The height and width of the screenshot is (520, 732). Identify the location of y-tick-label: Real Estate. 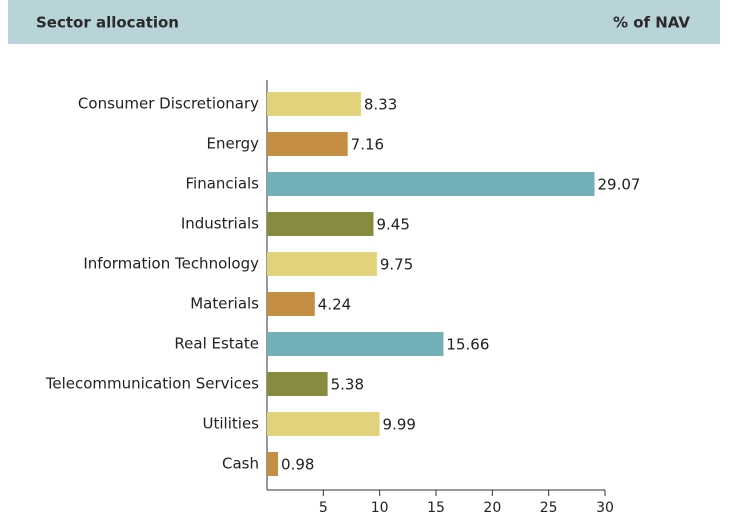
(216, 344).